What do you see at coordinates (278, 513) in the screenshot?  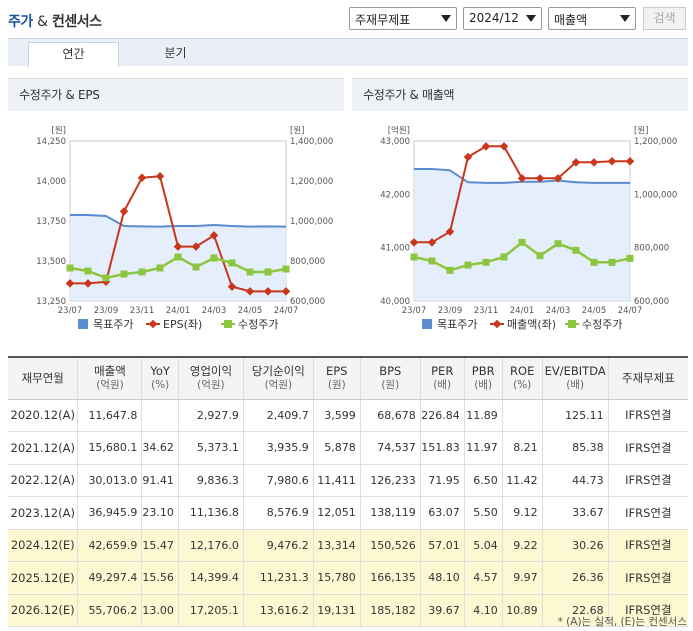 I see `table-cell: 8,576.9` at bounding box center [278, 513].